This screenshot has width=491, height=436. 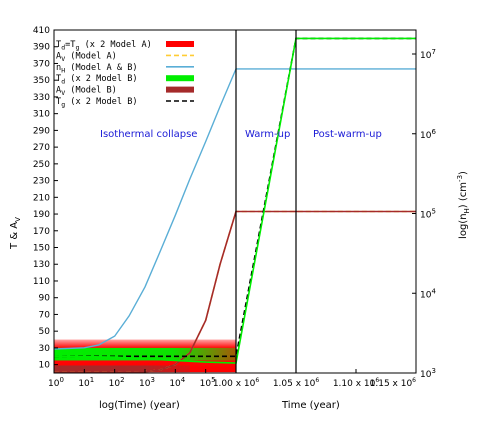 I want to click on y-left-tick-label: 170, so click(x=41, y=232).